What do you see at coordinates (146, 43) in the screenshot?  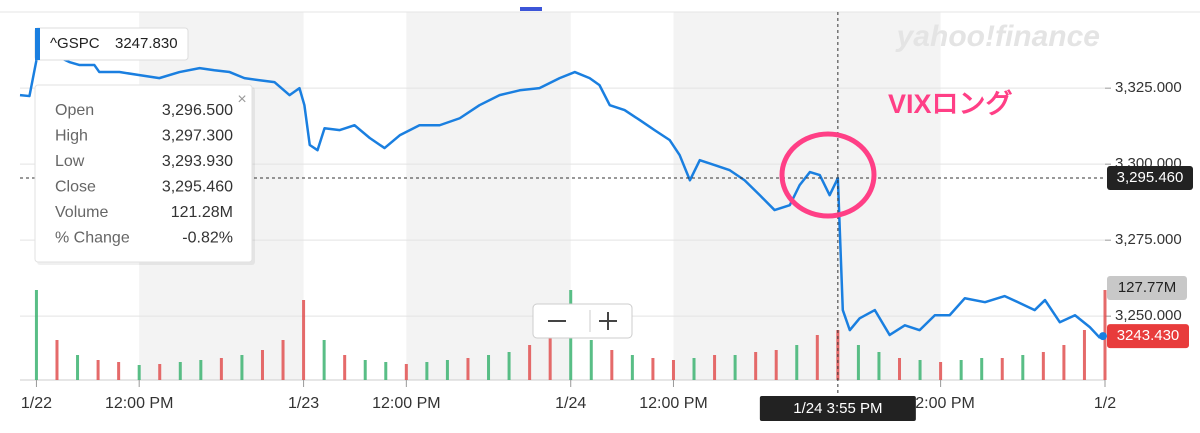 I see `symbol-price: 3247.830` at bounding box center [146, 43].